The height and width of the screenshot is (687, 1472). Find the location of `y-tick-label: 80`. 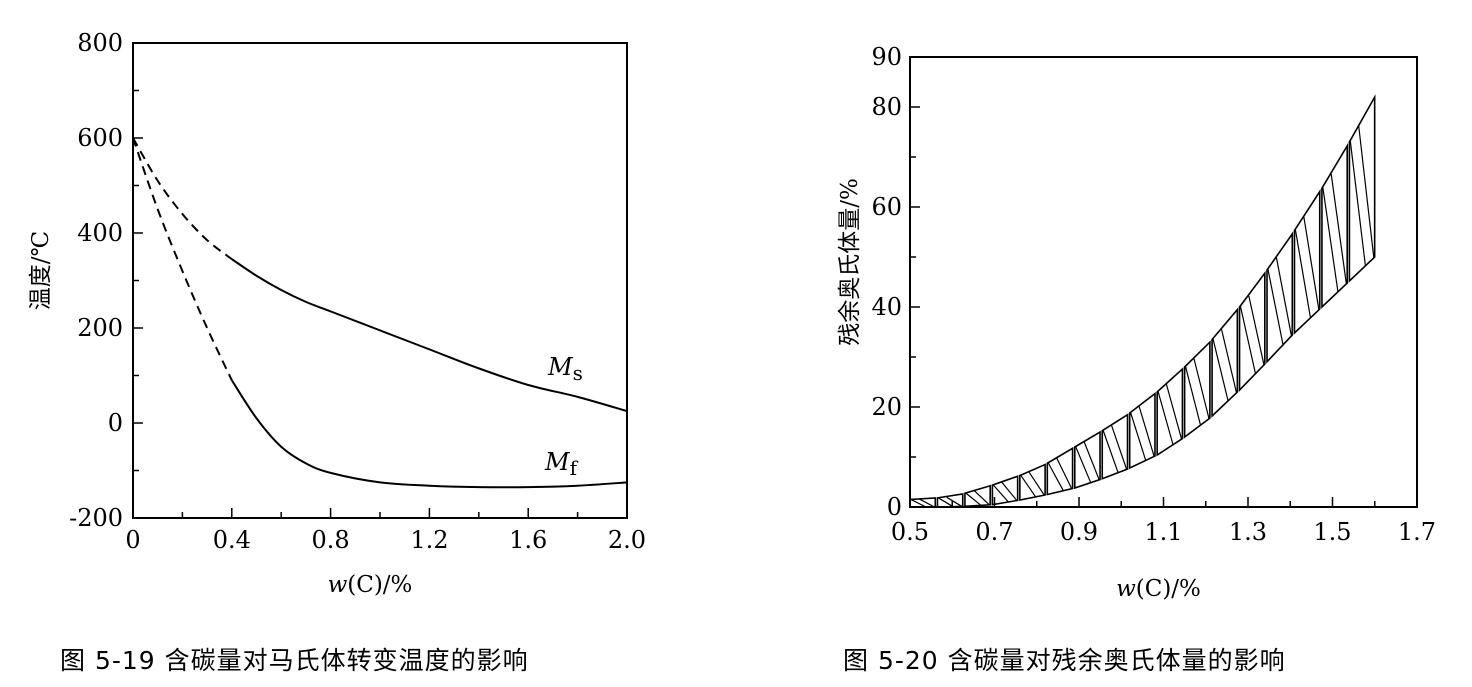

y-tick-label: 80 is located at coordinates (886, 107).